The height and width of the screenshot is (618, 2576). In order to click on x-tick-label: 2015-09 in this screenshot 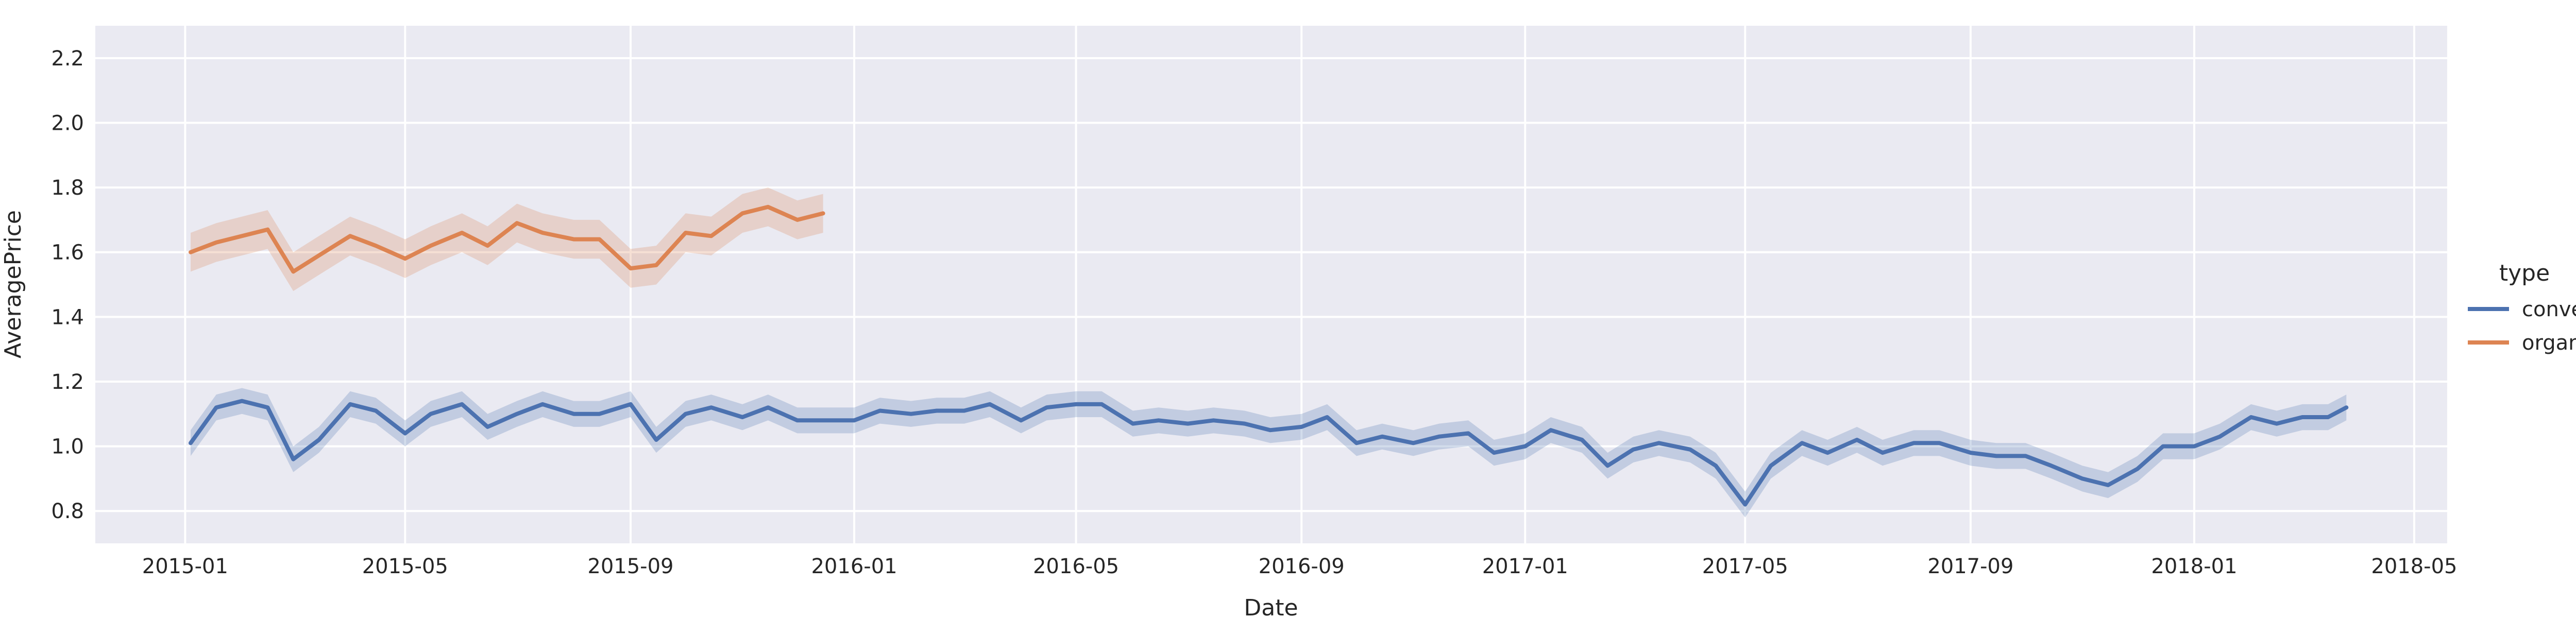, I will do `click(630, 566)`.